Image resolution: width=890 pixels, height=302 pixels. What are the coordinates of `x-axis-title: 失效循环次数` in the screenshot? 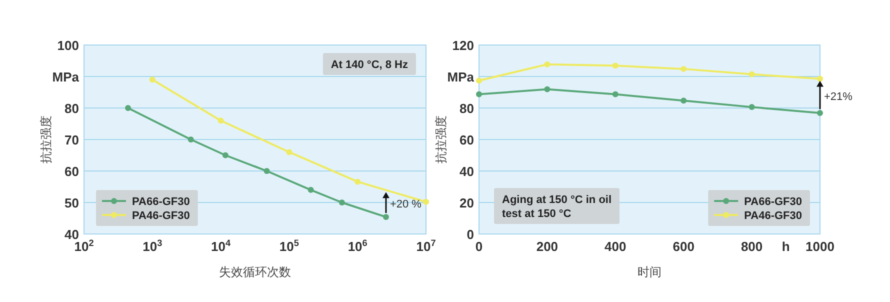 It's located at (255, 272).